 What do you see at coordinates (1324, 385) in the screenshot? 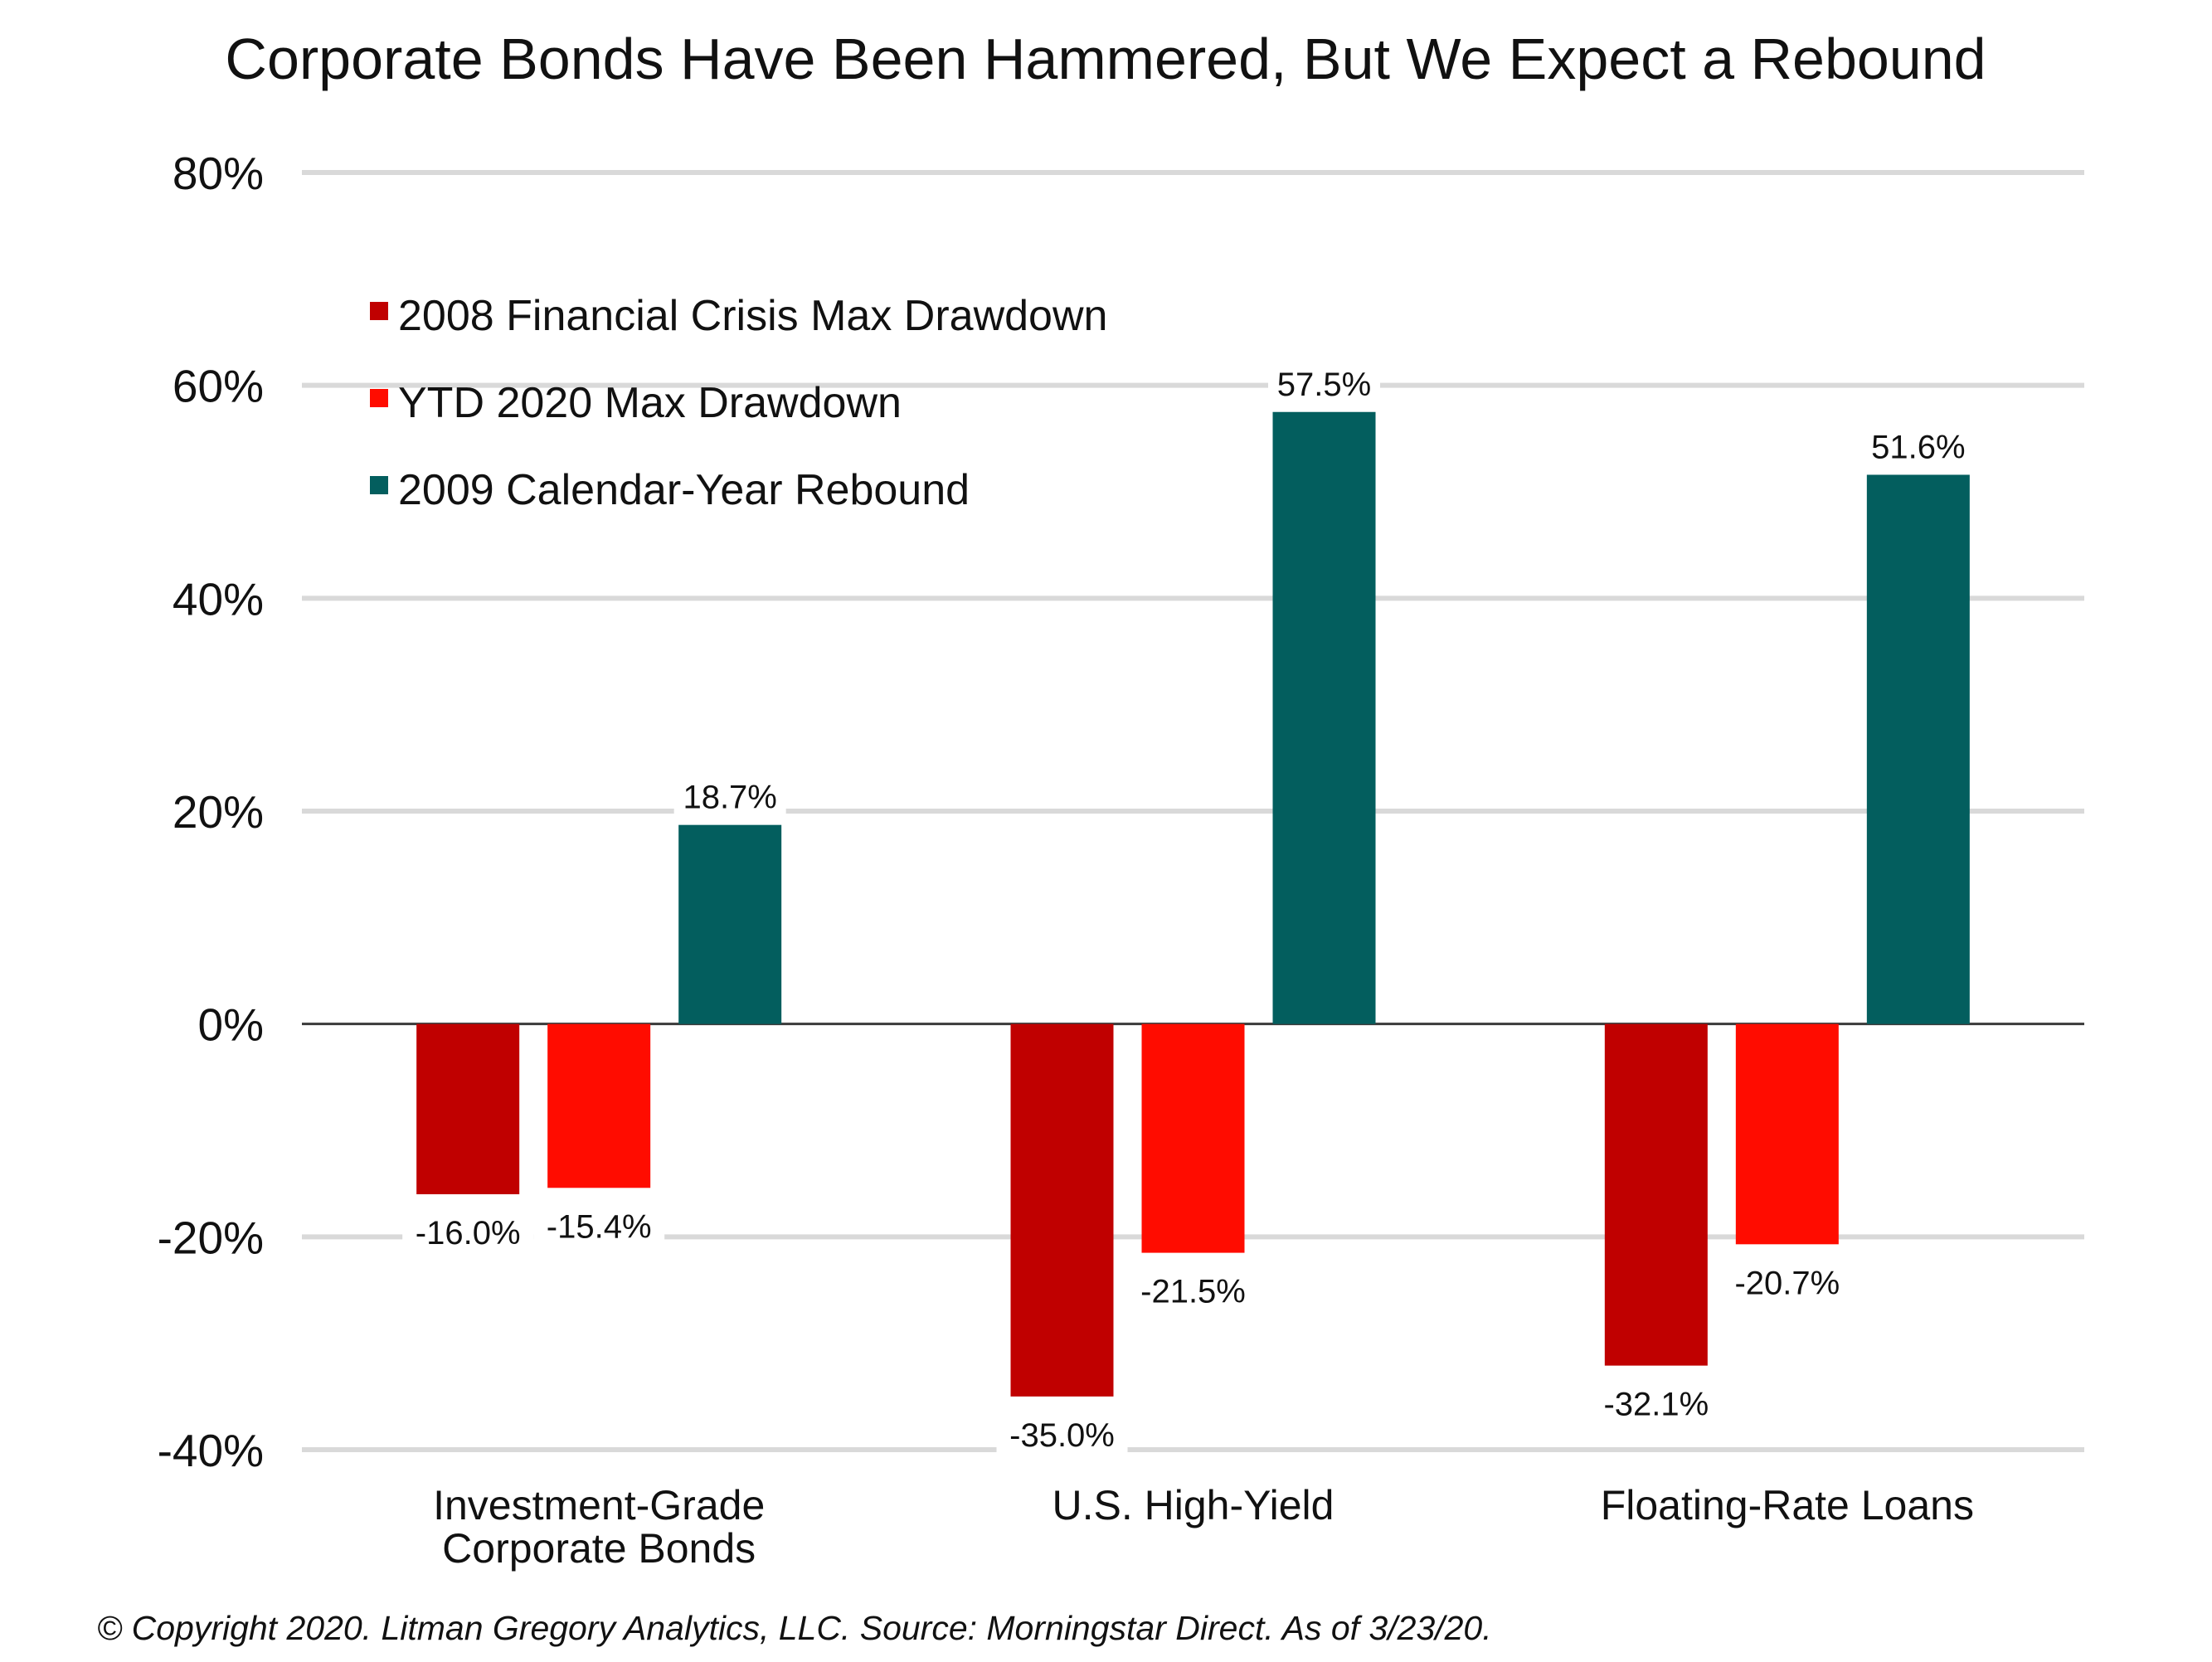
I see `data-label: 57.5%` at bounding box center [1324, 385].